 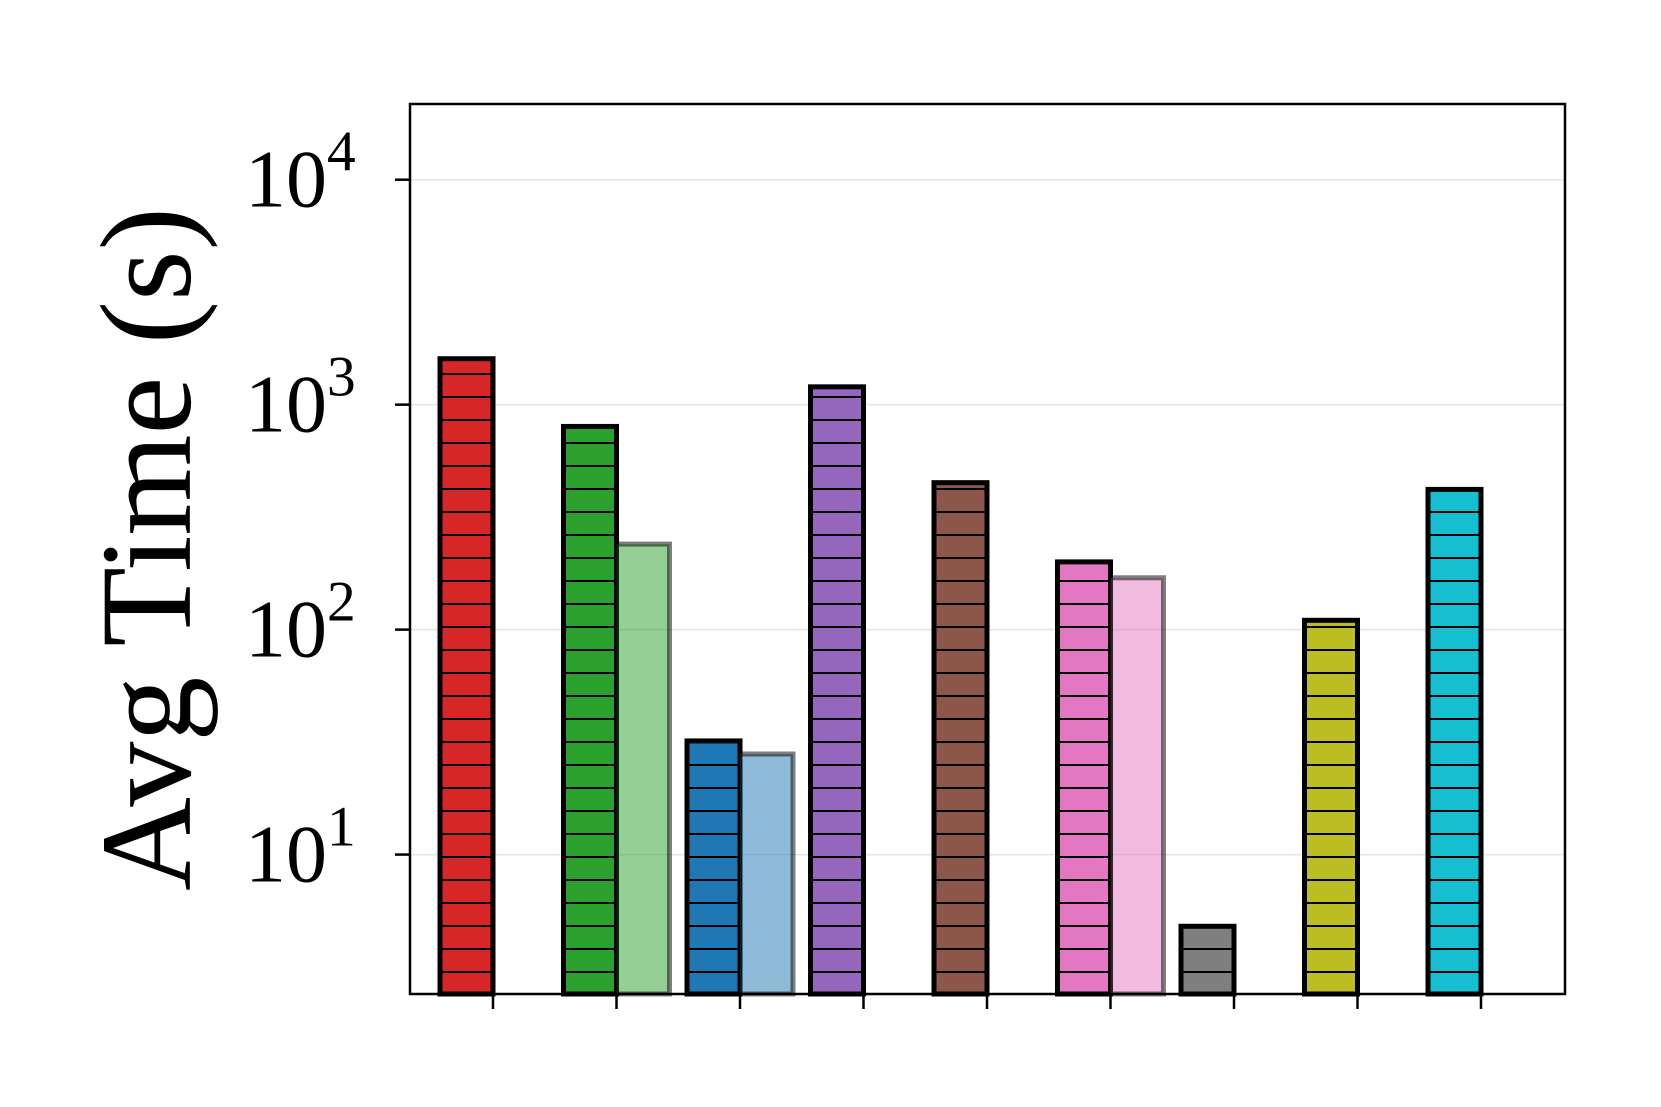 What do you see at coordinates (147, 549) in the screenshot?
I see `y-axis-label: Avg Time (s)` at bounding box center [147, 549].